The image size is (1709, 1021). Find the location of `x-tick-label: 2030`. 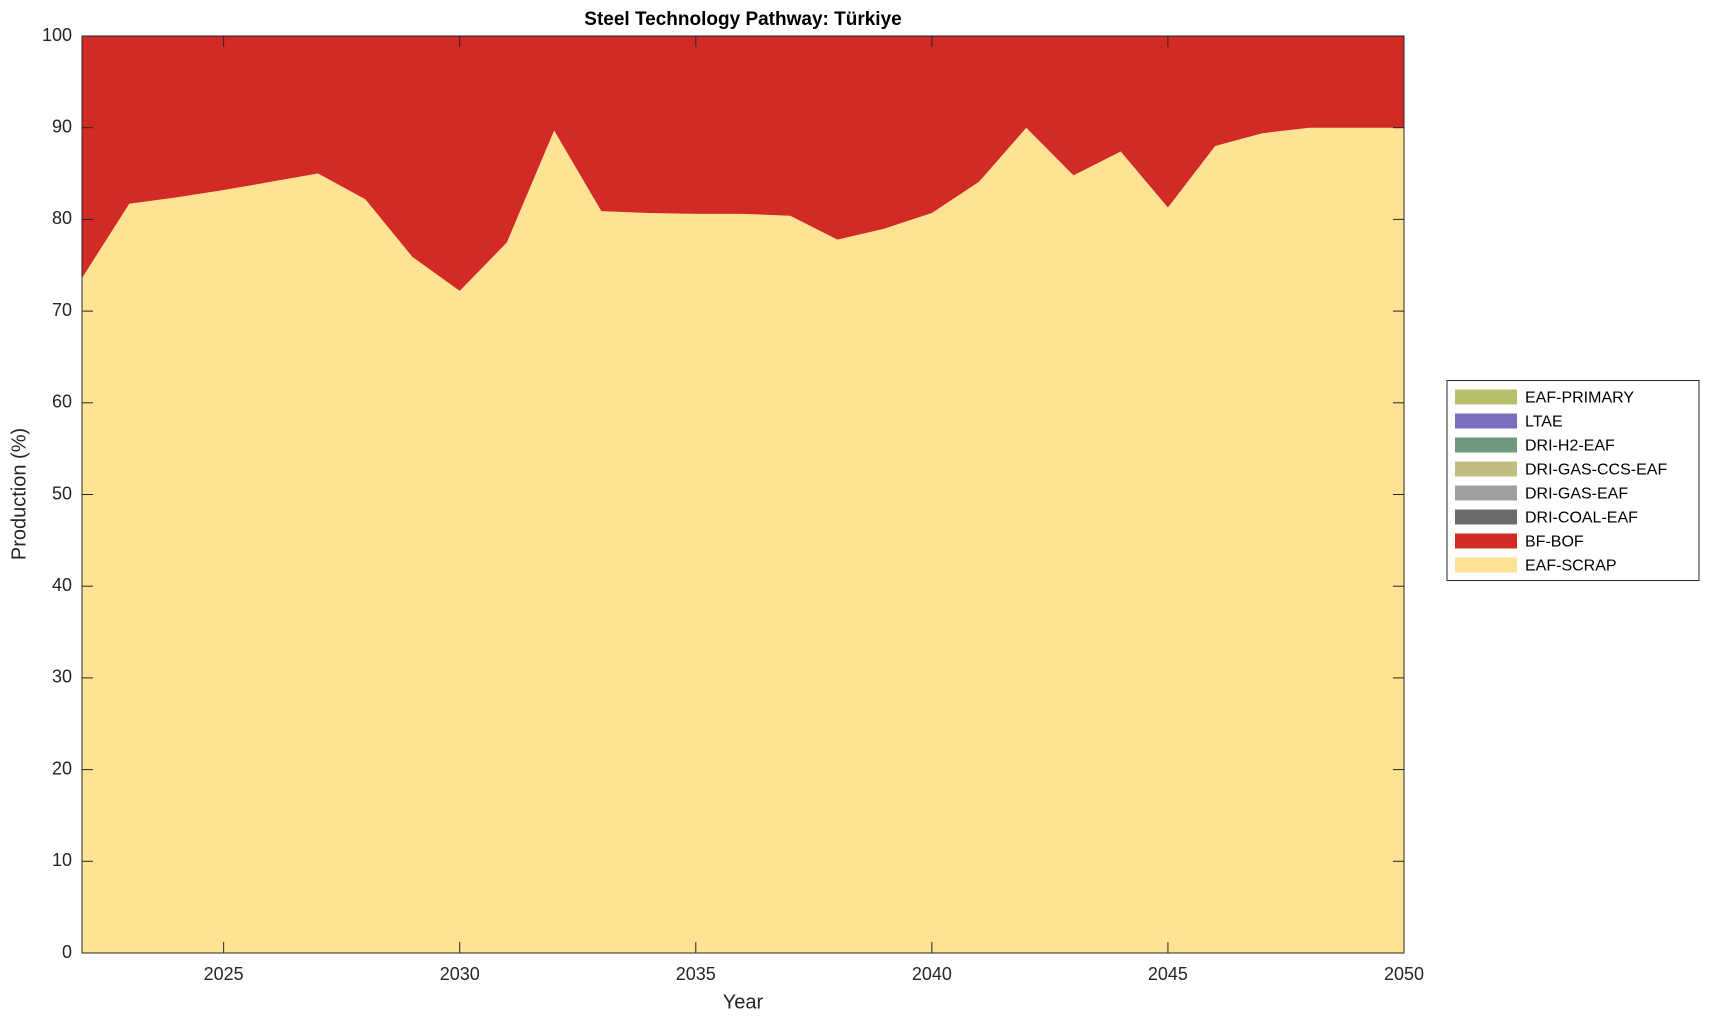

x-tick-label: 2030 is located at coordinates (460, 974).